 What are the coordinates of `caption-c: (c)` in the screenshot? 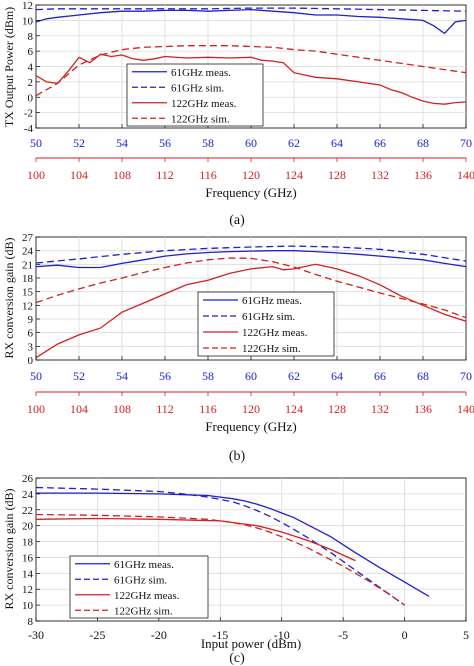 It's located at (237, 658).